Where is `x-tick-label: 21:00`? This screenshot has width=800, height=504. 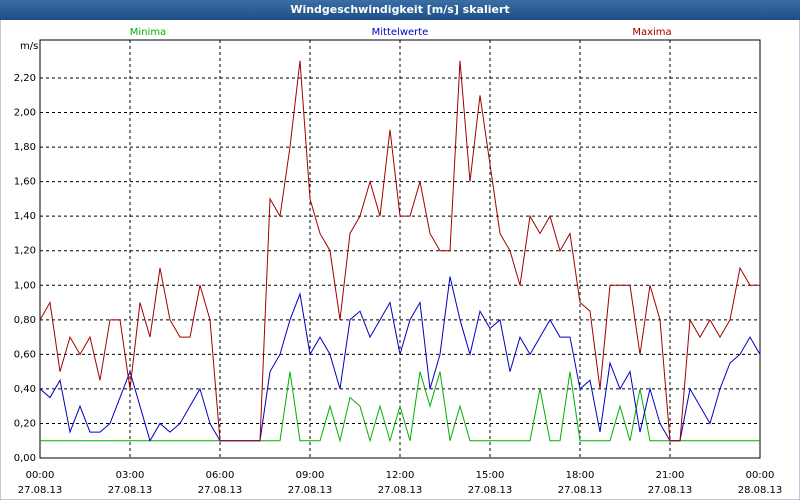
x-tick-label: 21:00 is located at coordinates (670, 475).